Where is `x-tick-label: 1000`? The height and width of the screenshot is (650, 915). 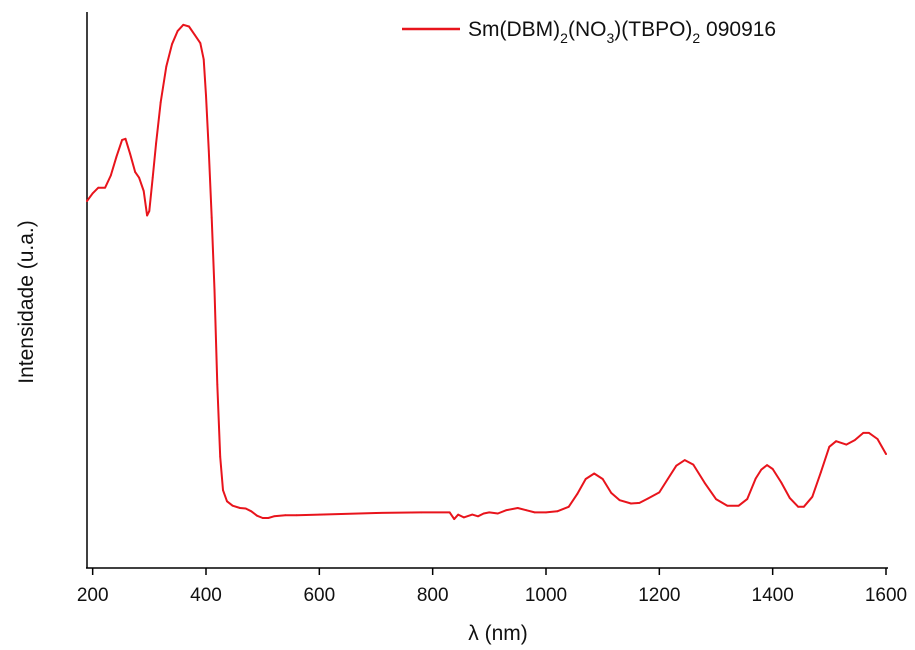 x-tick-label: 1000 is located at coordinates (546, 595).